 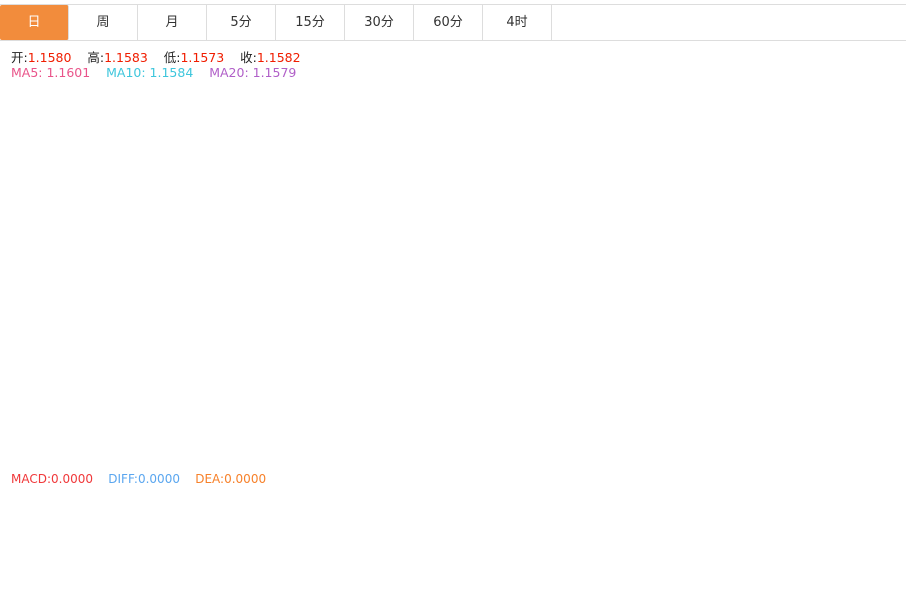 I want to click on dea-value: DEA:0.0000, so click(x=231, y=479).